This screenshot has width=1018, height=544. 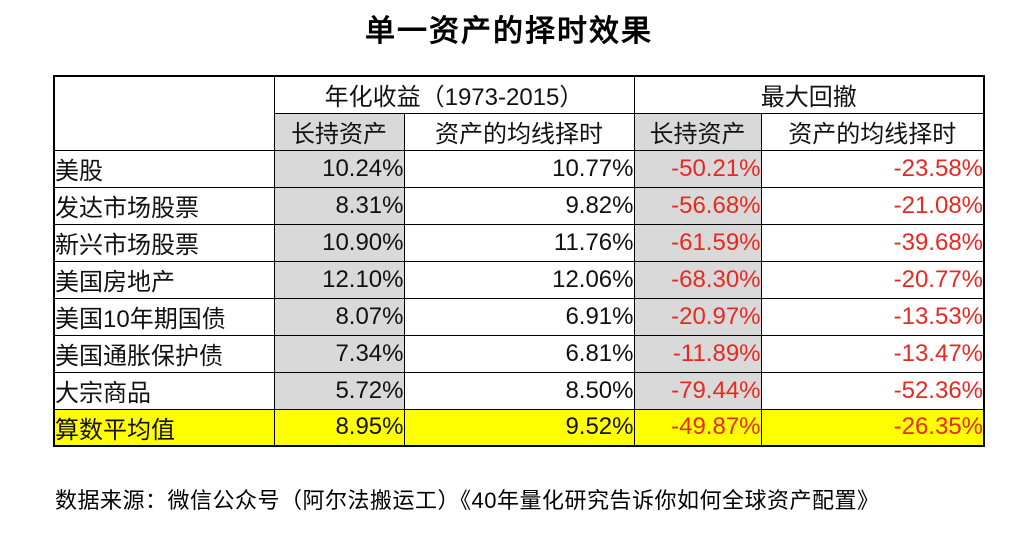 I want to click on page-title: 单一资产的择时效果, so click(x=509, y=31).